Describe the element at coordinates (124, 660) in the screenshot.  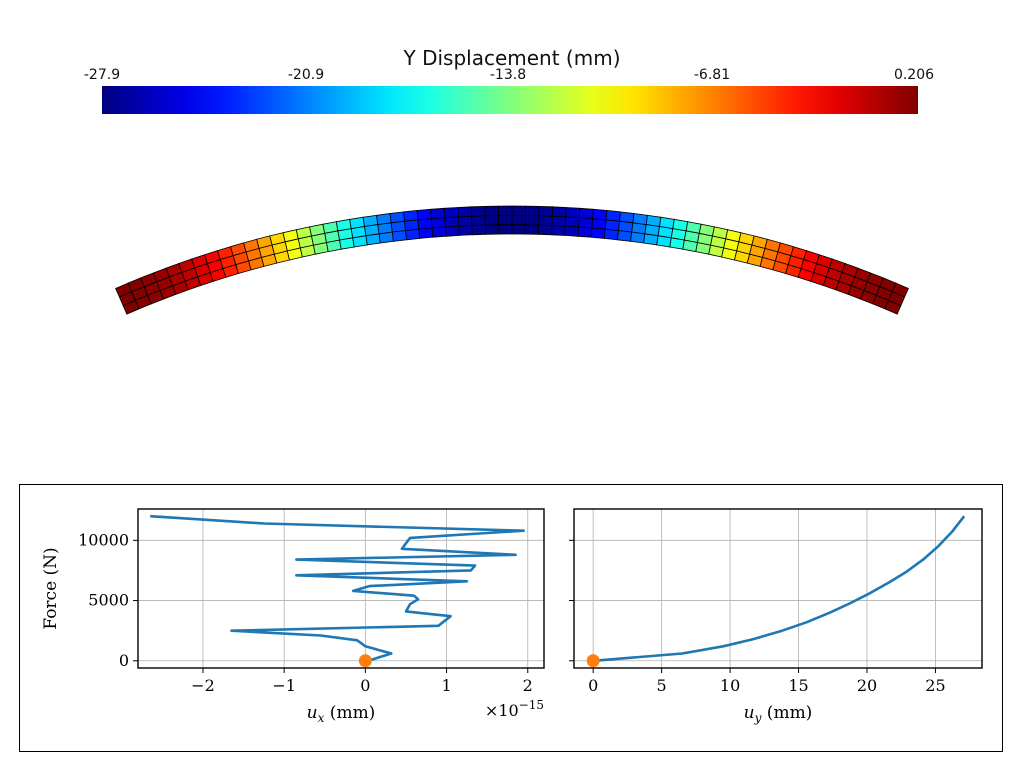
I see `y-tick-label: 0` at that location.